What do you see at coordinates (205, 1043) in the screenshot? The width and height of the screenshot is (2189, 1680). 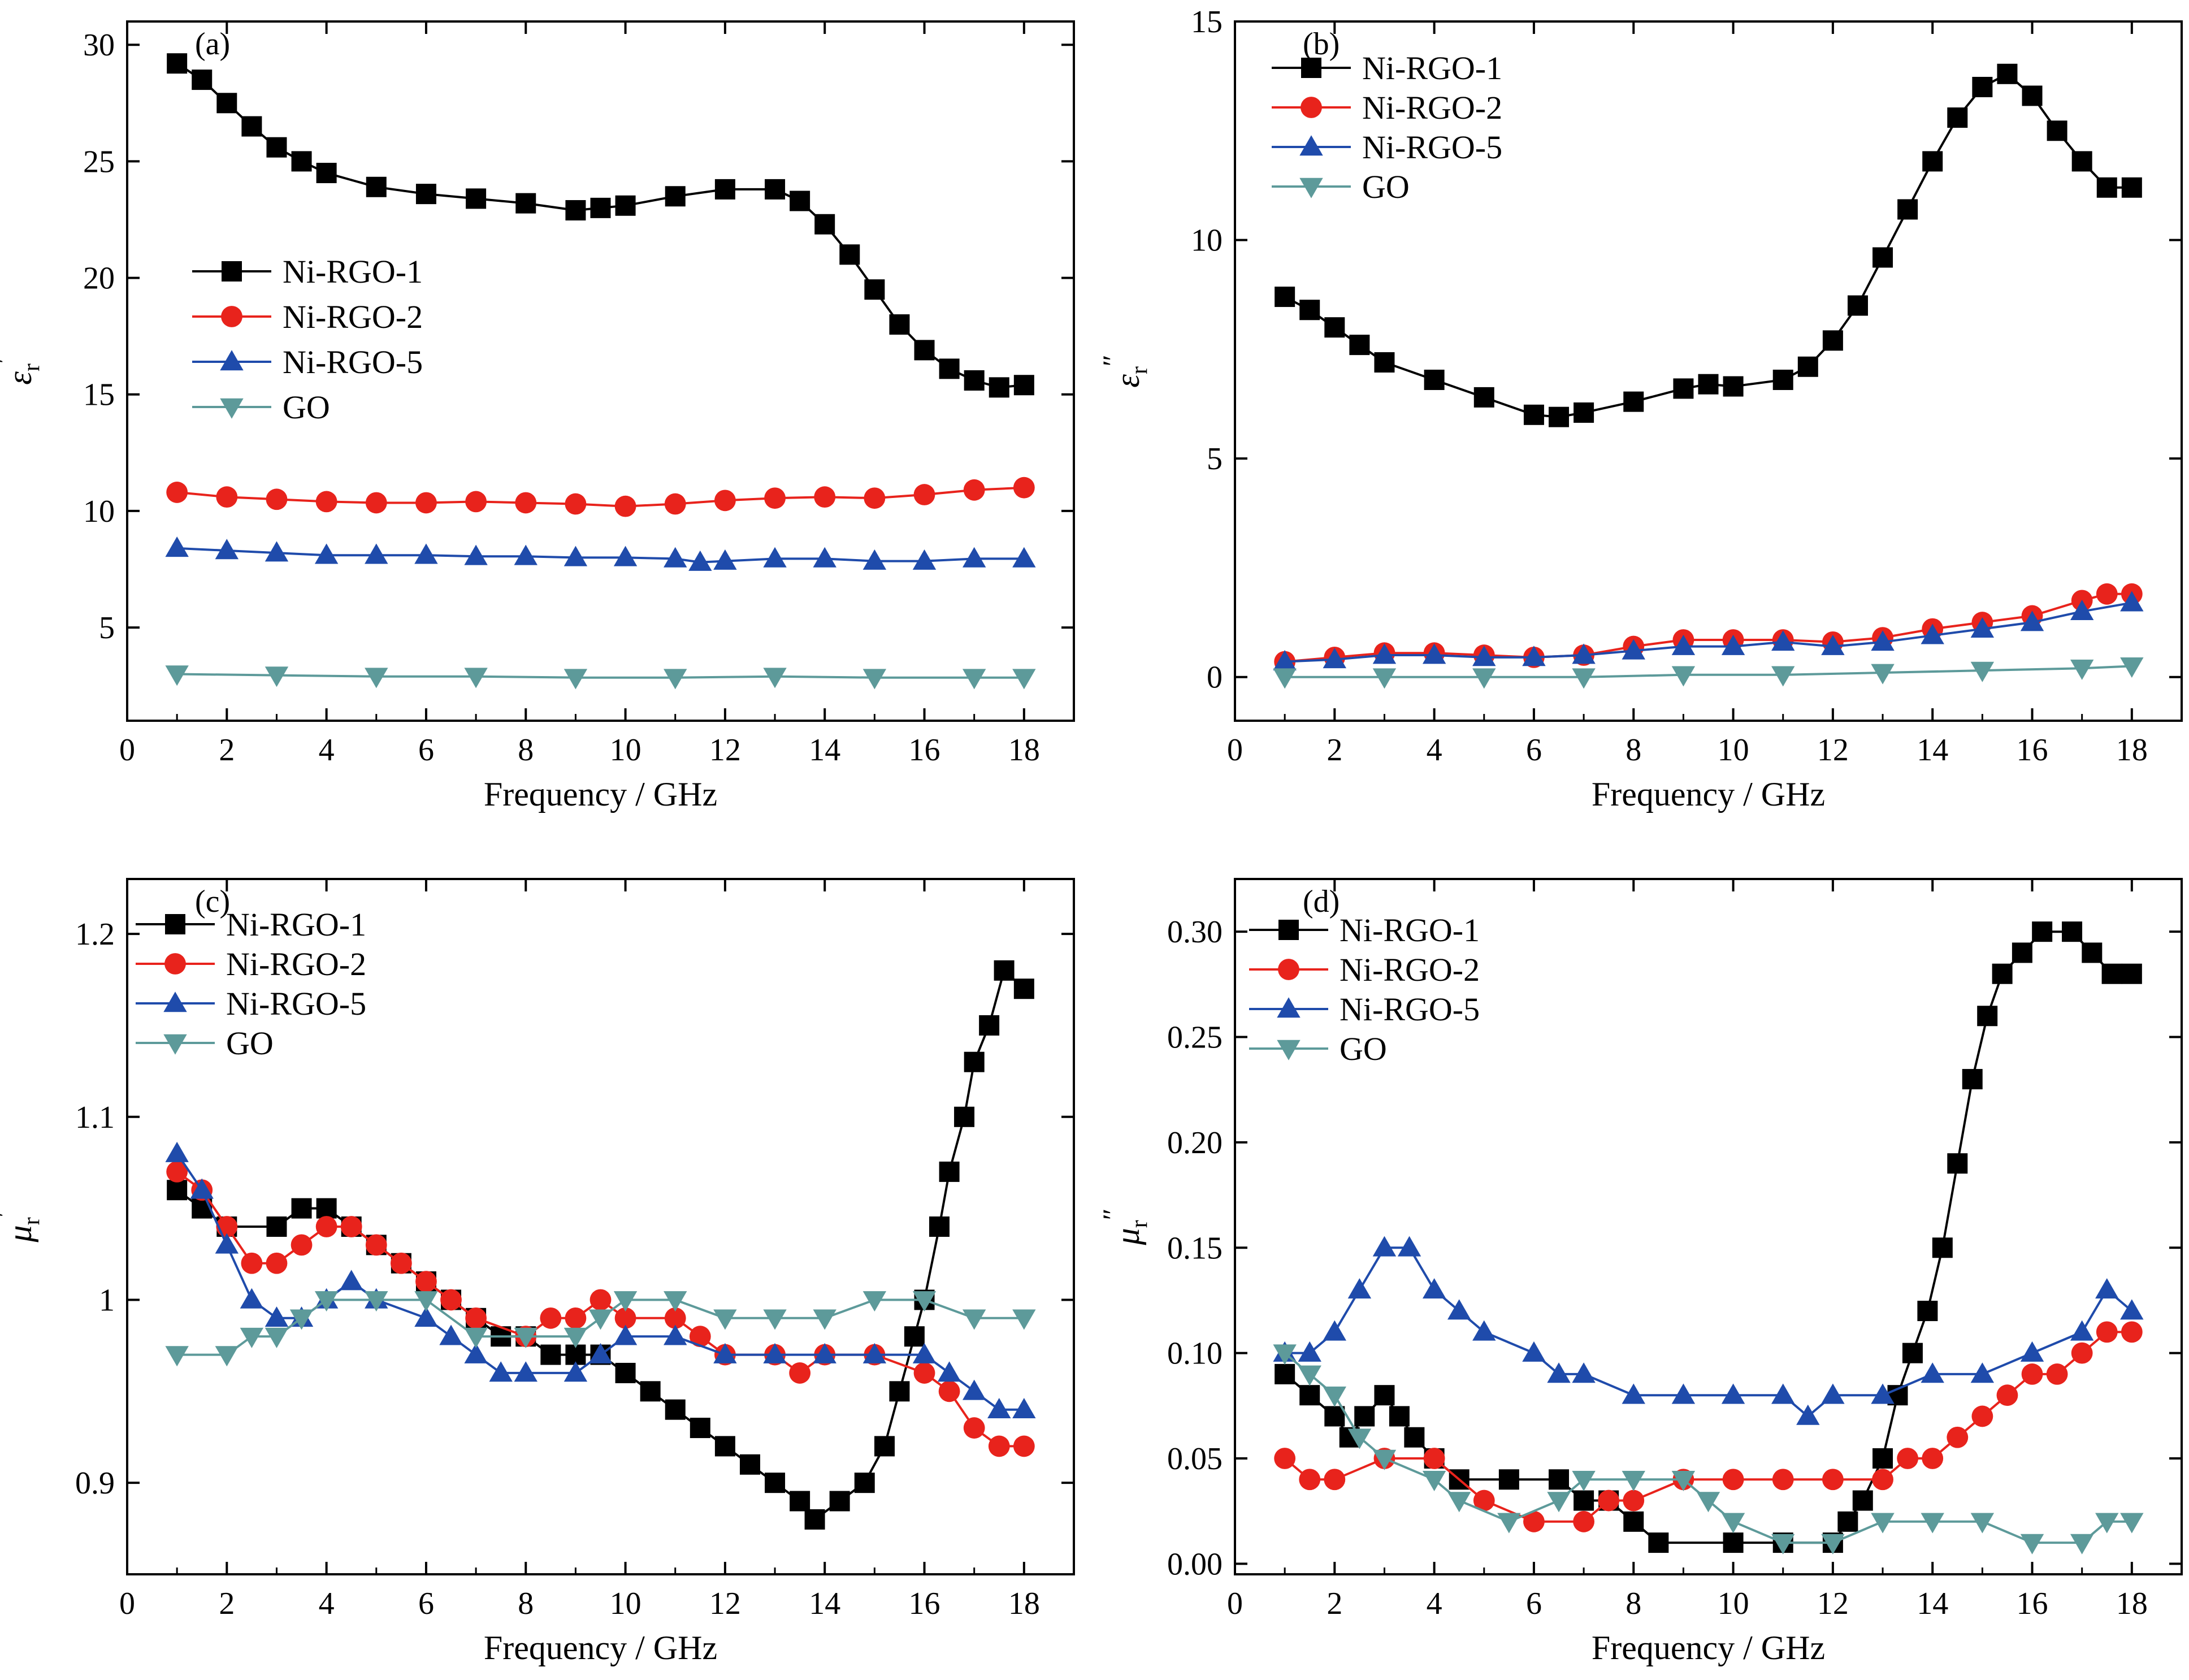 I see `legend-entry-go: GO` at bounding box center [205, 1043].